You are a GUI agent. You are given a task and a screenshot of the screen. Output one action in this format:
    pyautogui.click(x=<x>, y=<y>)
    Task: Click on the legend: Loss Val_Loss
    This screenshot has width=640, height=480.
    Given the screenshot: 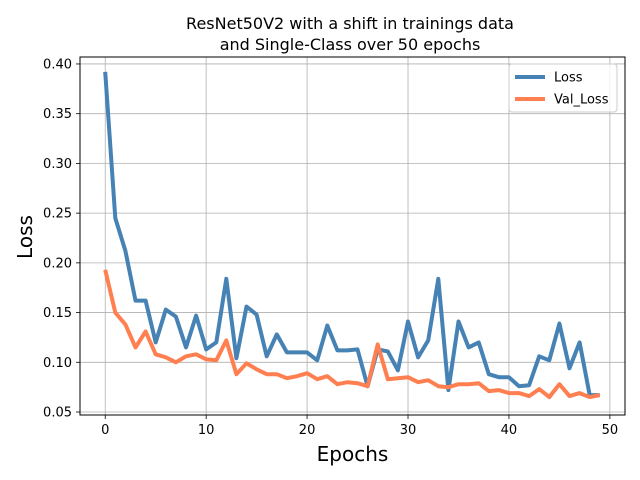 What is the action you would take?
    pyautogui.click(x=563, y=88)
    